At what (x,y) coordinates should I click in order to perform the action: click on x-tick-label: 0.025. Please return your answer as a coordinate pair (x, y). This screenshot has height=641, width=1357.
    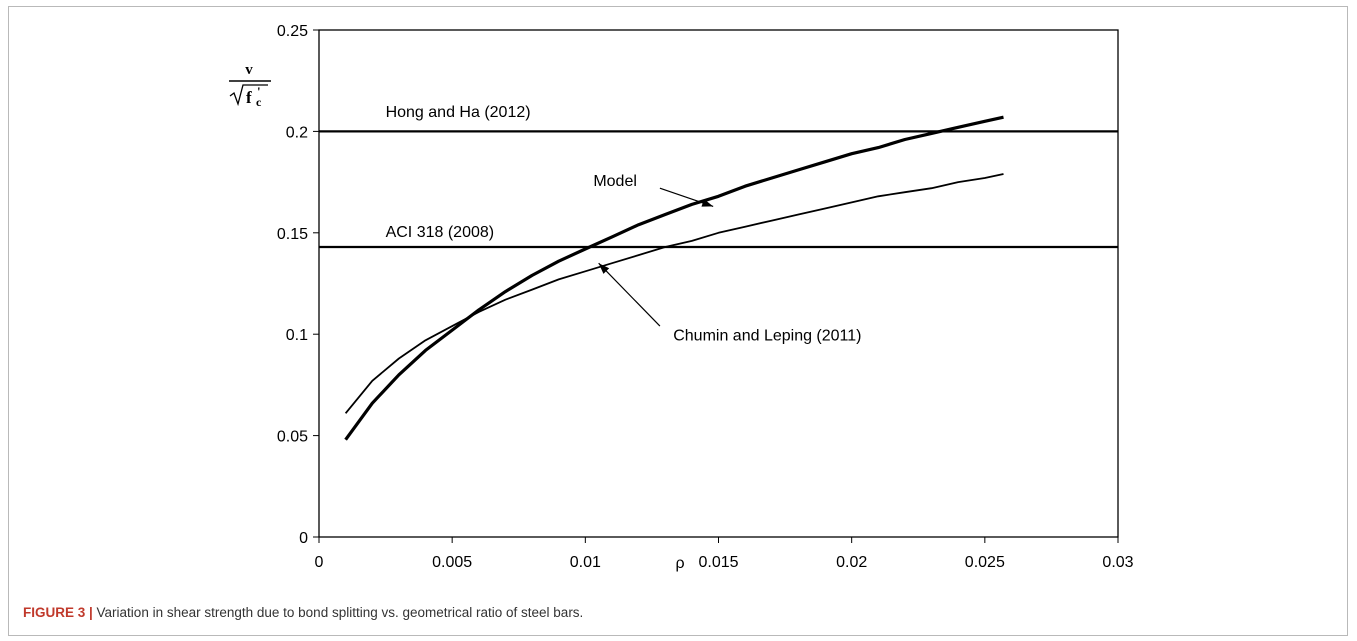
    Looking at the image, I should click on (985, 562).